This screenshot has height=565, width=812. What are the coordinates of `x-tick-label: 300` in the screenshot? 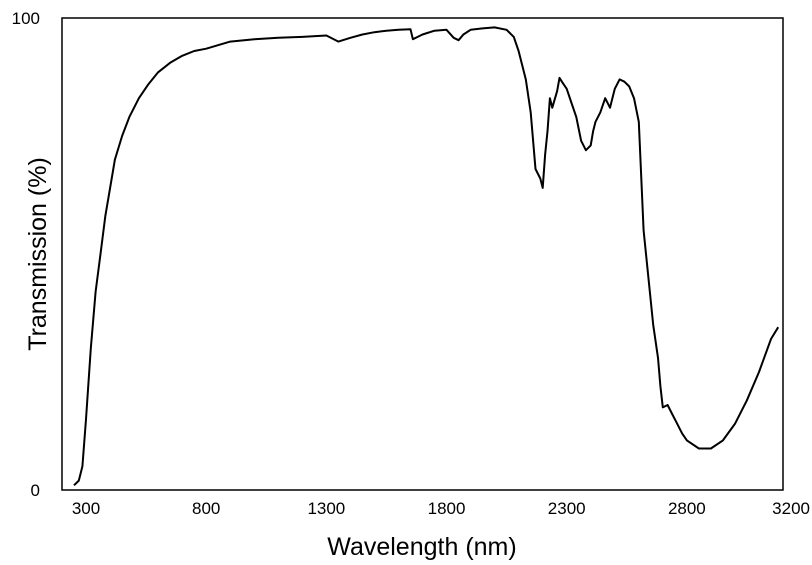 It's located at (86, 508).